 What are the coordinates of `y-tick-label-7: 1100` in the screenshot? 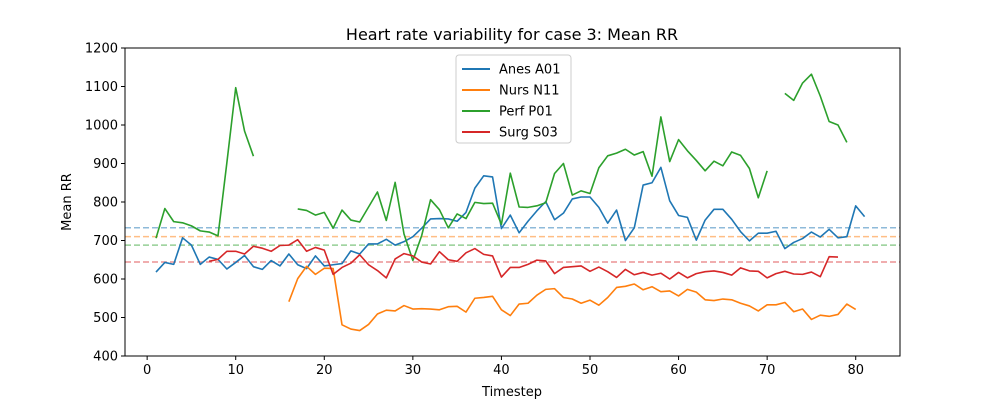 It's located at (101, 87).